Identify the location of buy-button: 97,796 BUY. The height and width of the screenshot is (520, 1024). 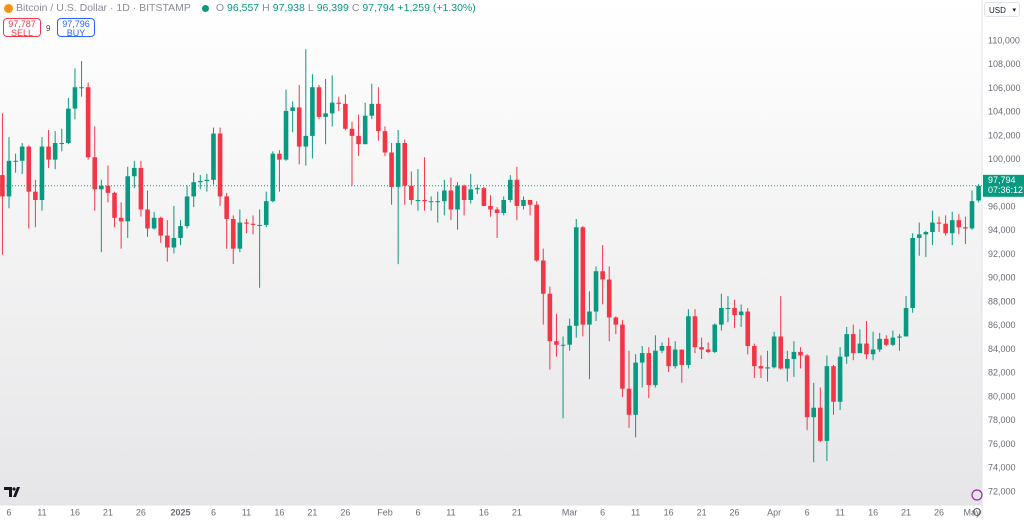
(76, 28).